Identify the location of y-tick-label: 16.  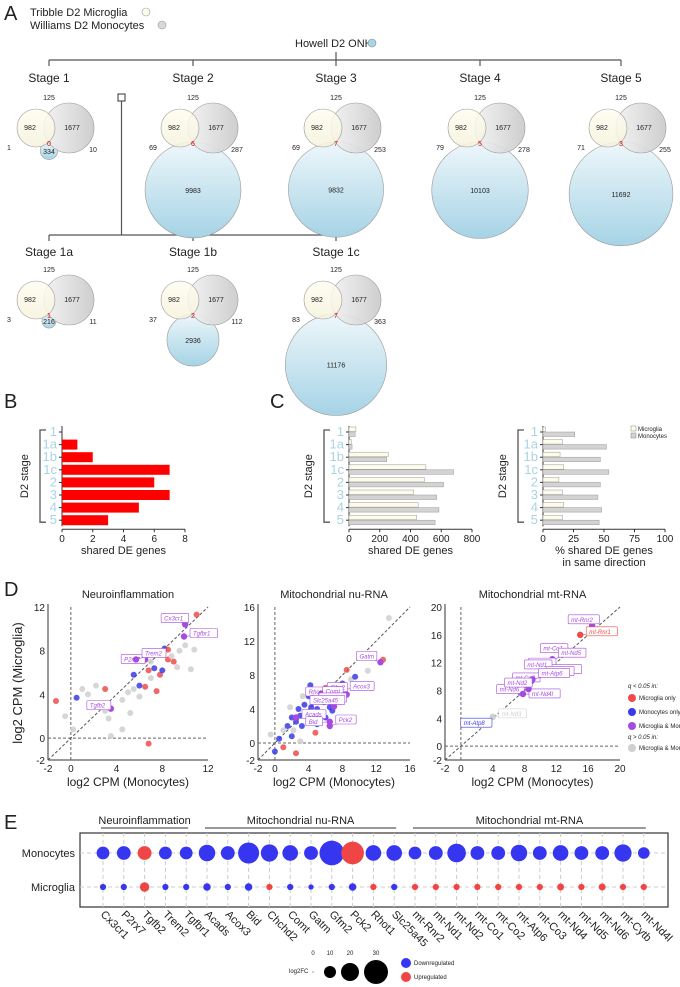
(250, 608).